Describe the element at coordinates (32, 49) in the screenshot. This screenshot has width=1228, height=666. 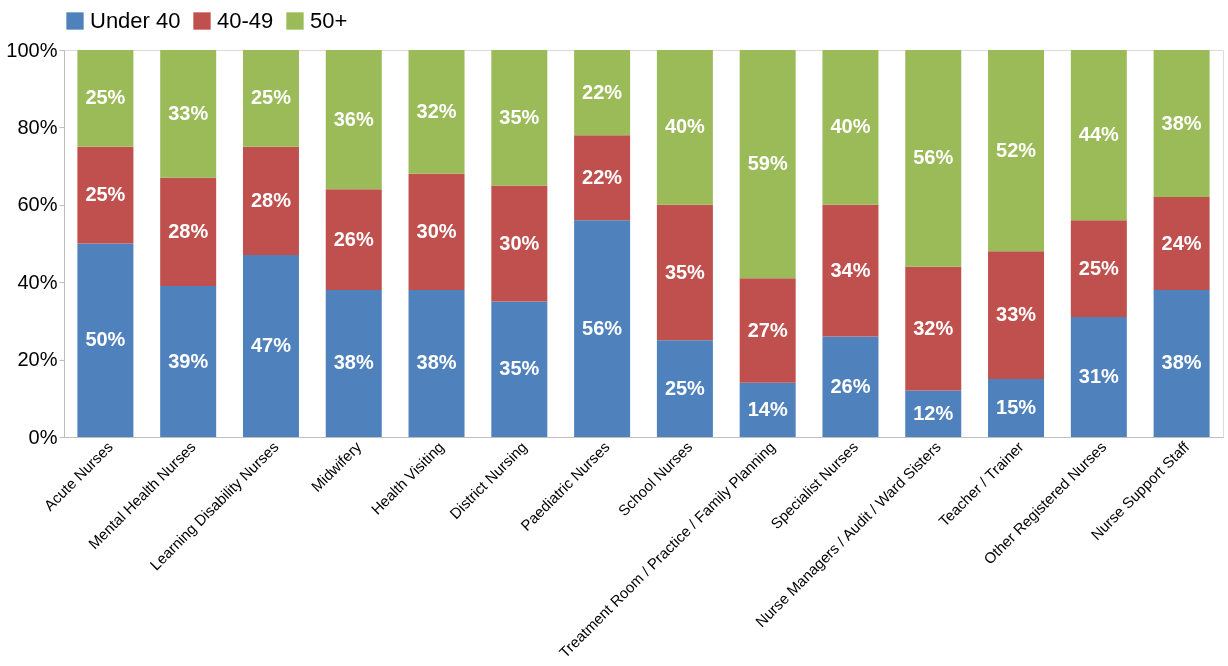
I see `y-tick-label: 100%` at that location.